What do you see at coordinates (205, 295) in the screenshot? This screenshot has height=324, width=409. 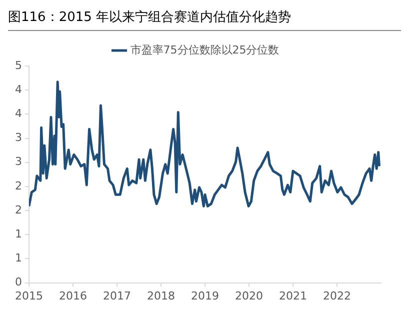 I see `x-tick-label: 2019` at bounding box center [205, 295].